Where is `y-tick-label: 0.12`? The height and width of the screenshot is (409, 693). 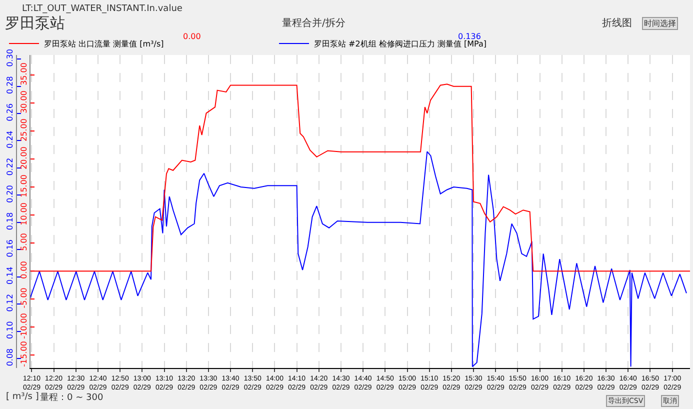 y-tick-label: 0.12 is located at coordinates (10, 303).